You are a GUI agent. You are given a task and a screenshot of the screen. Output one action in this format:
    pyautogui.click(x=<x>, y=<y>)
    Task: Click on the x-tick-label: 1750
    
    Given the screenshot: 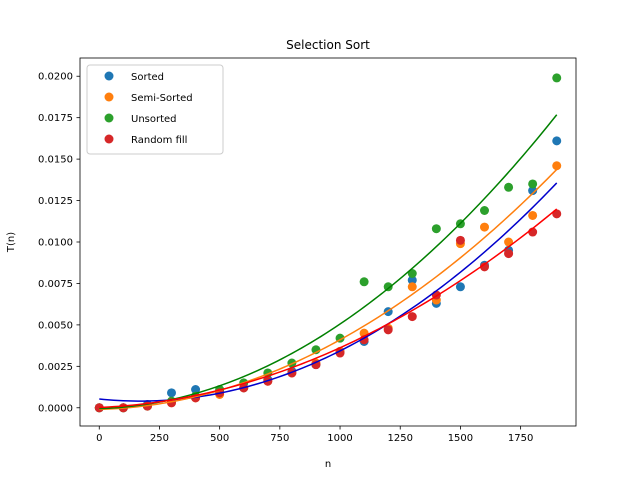 What is the action you would take?
    pyautogui.click(x=520, y=438)
    